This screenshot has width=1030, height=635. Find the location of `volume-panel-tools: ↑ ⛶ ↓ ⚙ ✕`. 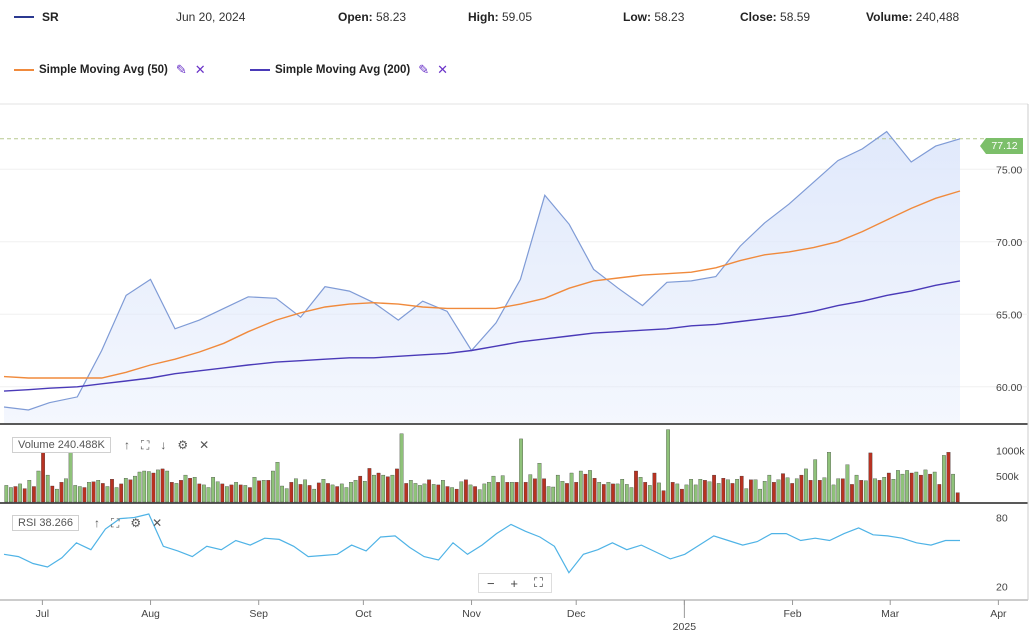

volume-panel-tools: ↑ ⛶ ↓ ⚙ ✕ is located at coordinates (166, 445).